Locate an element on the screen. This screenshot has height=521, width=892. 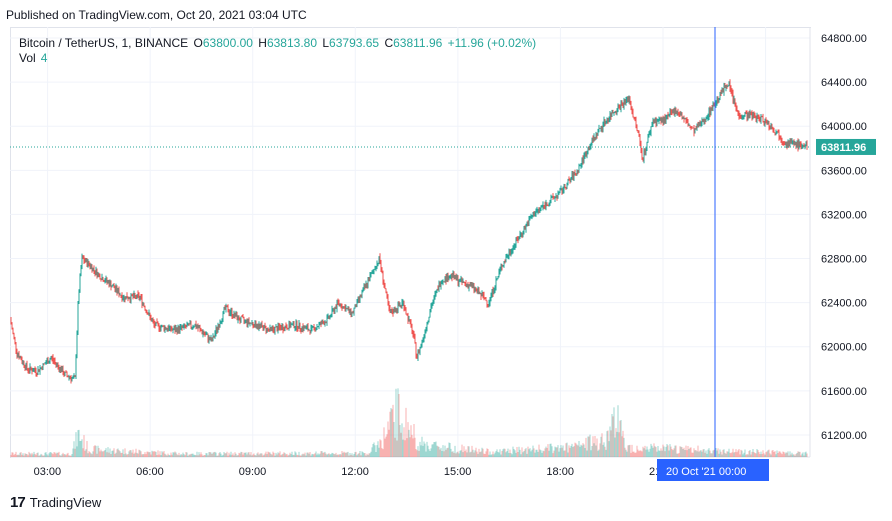
last-price-badge is located at coordinates (846, 146).